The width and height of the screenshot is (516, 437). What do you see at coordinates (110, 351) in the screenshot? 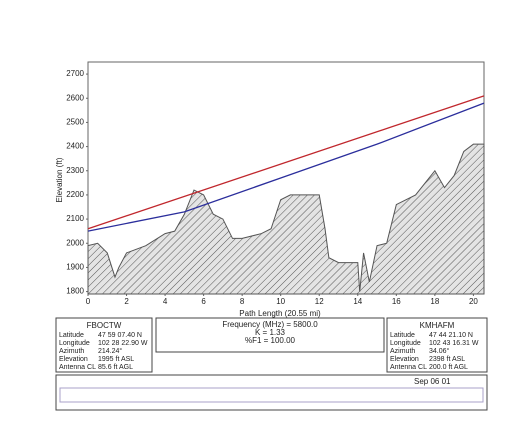
I see `field-value: 214.24°` at bounding box center [110, 351].